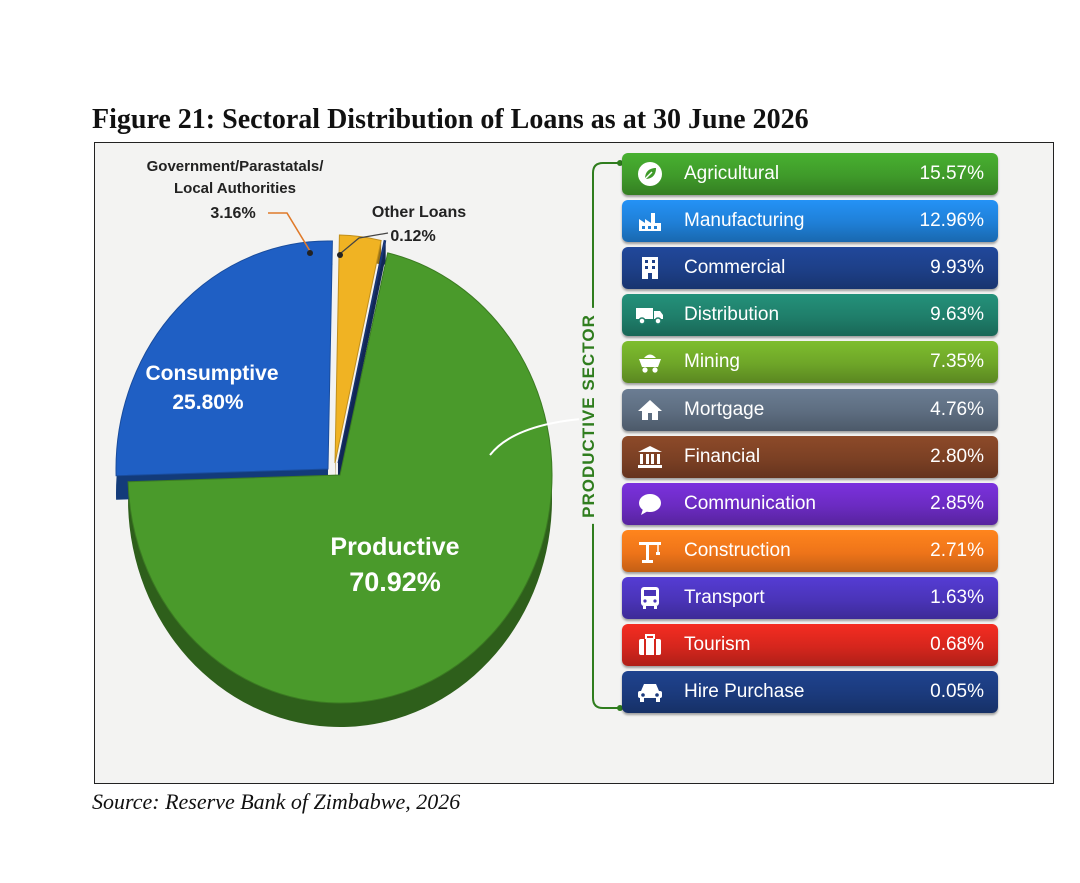 The image size is (1080, 883). Describe the element at coordinates (957, 456) in the screenshot. I see `legend-value: 2.80%` at that location.